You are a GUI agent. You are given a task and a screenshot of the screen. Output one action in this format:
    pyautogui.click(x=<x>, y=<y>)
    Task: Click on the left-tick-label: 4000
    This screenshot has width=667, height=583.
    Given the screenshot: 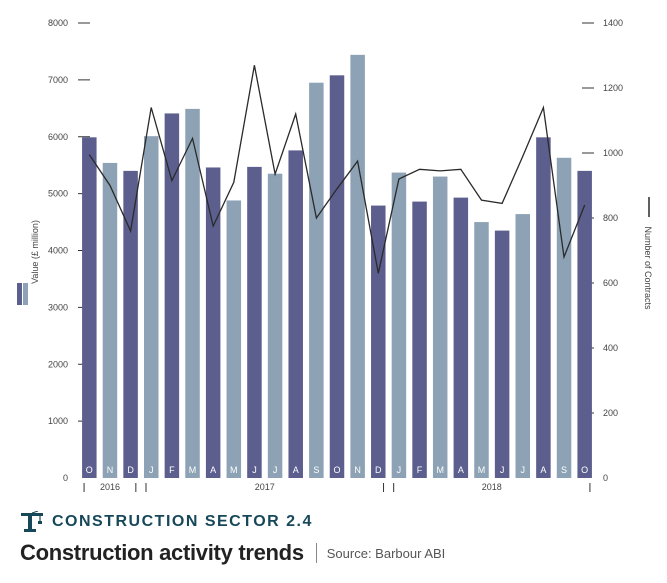 What is the action you would take?
    pyautogui.click(x=58, y=251)
    